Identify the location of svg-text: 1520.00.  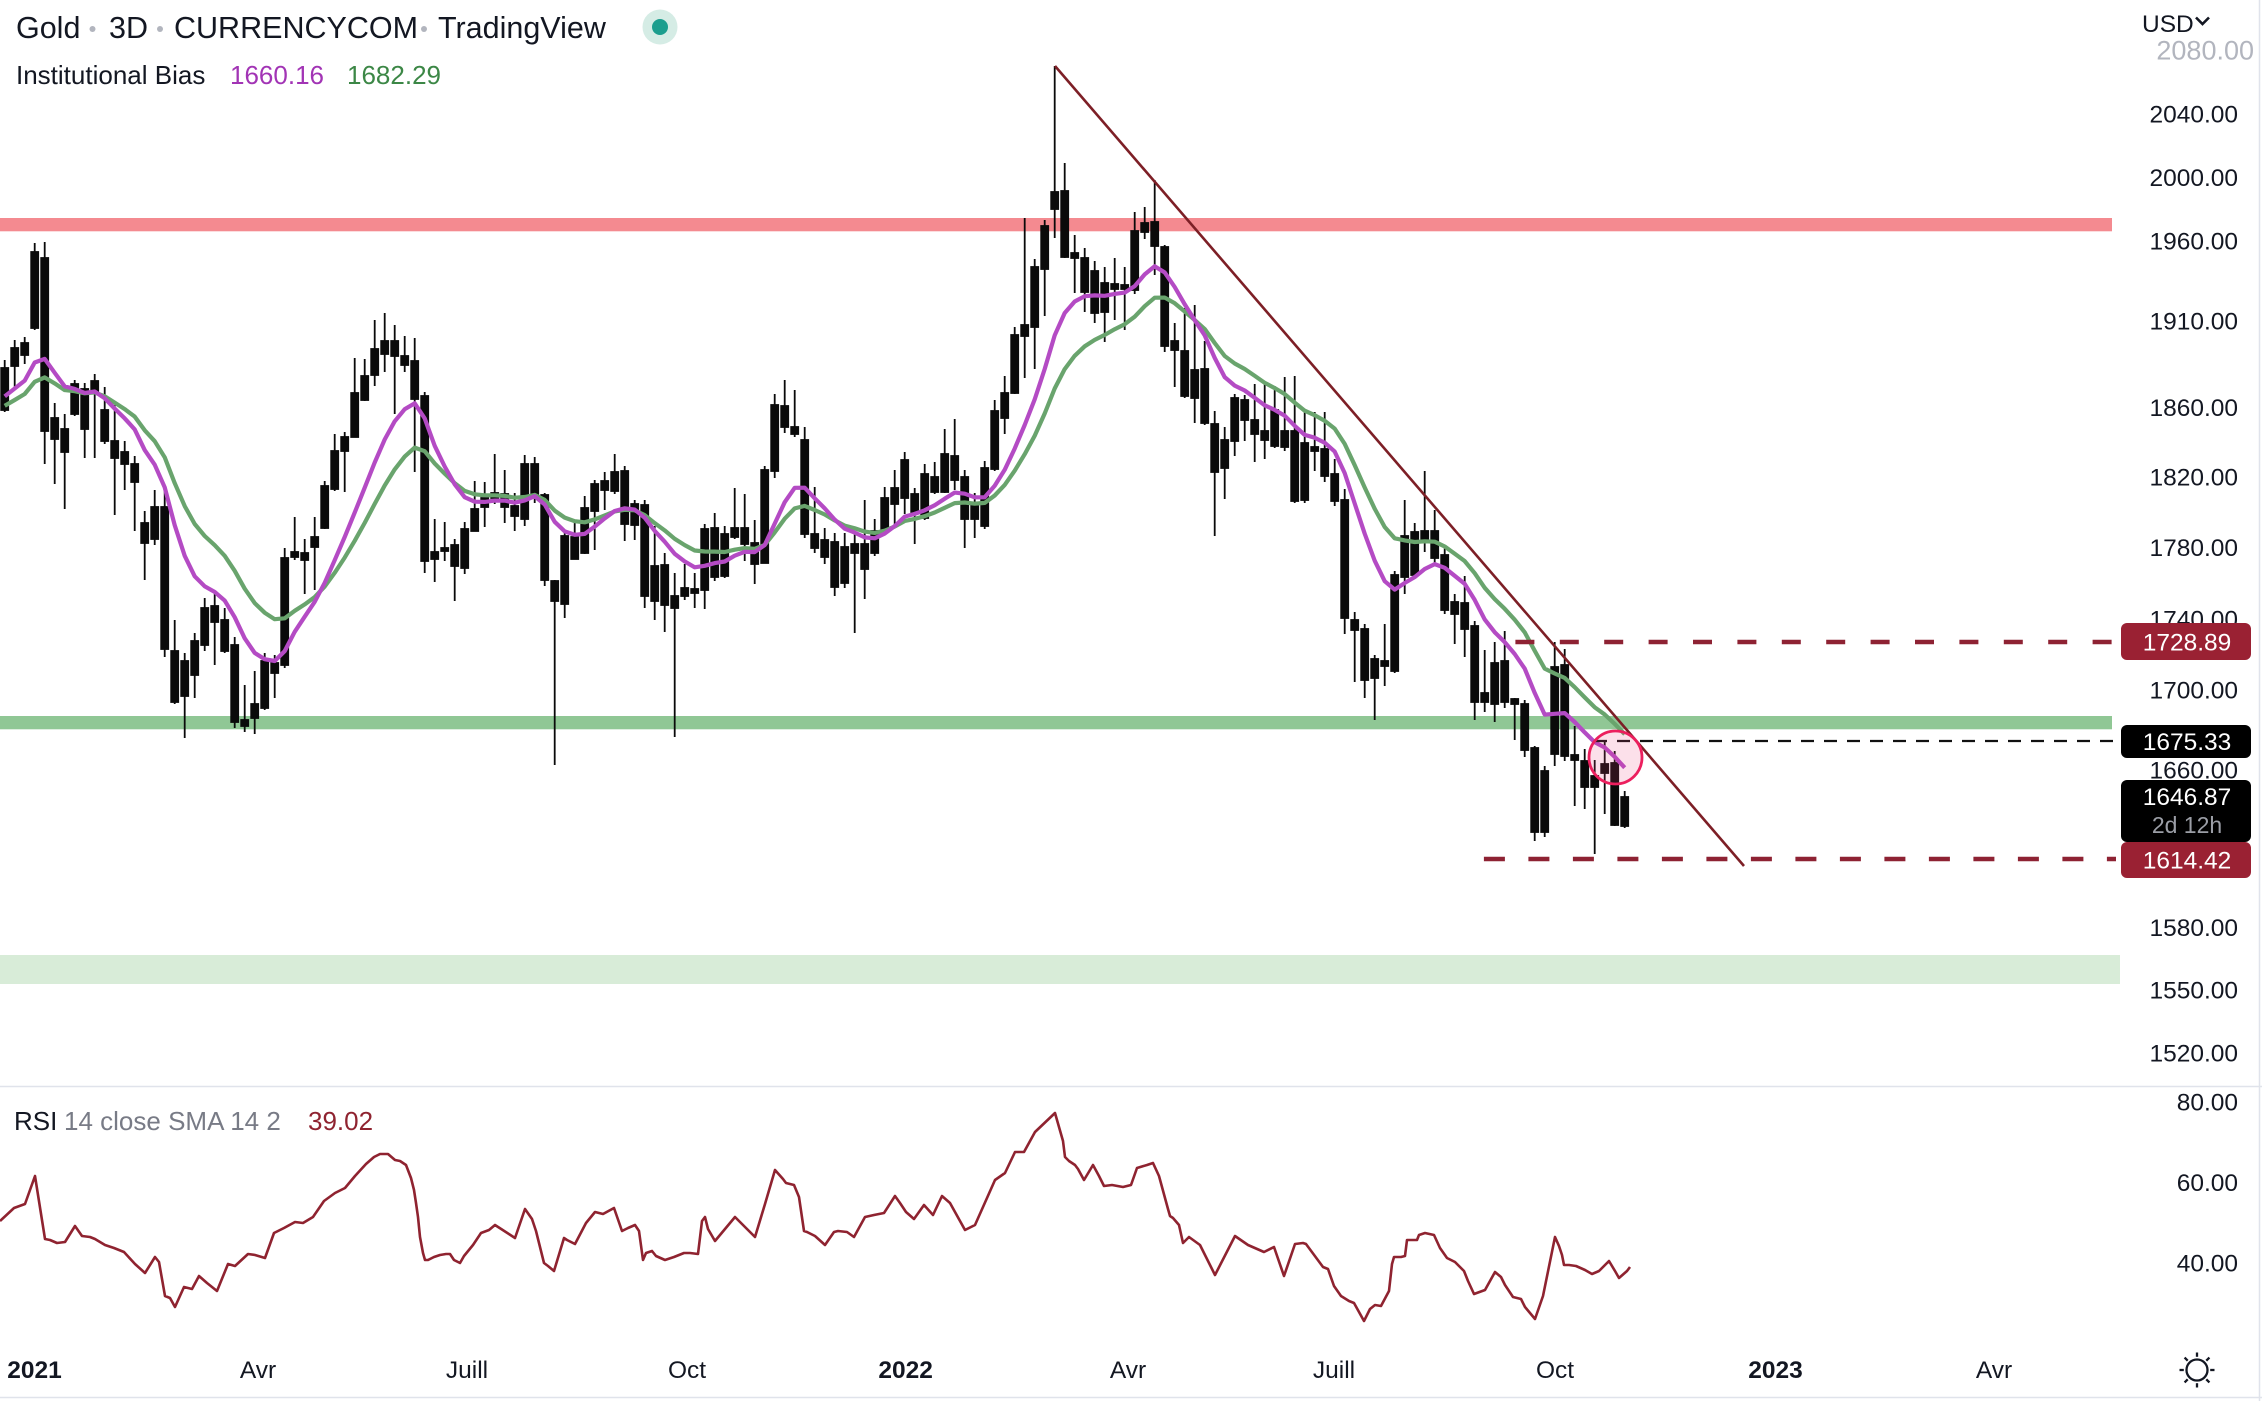
(2193, 1054).